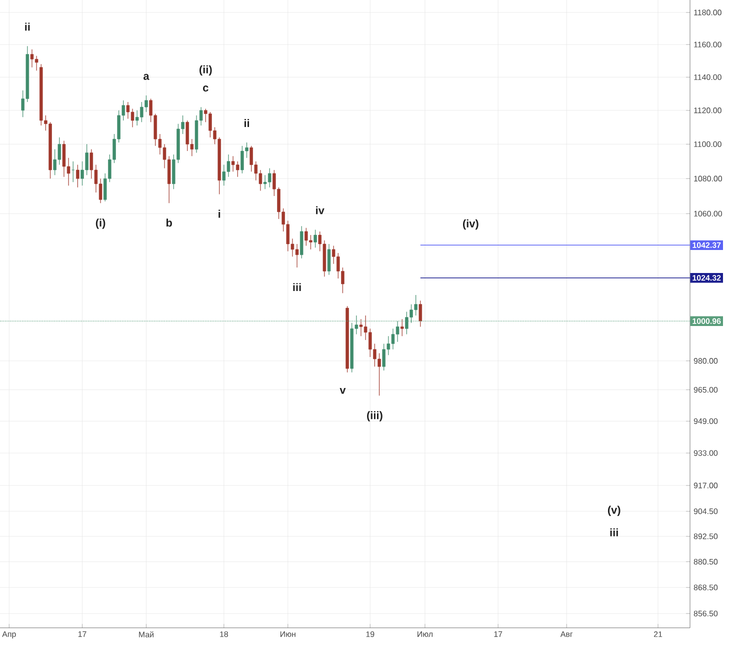 Image resolution: width=740 pixels, height=645 pixels. What do you see at coordinates (205, 89) in the screenshot?
I see `annotation: c` at bounding box center [205, 89].